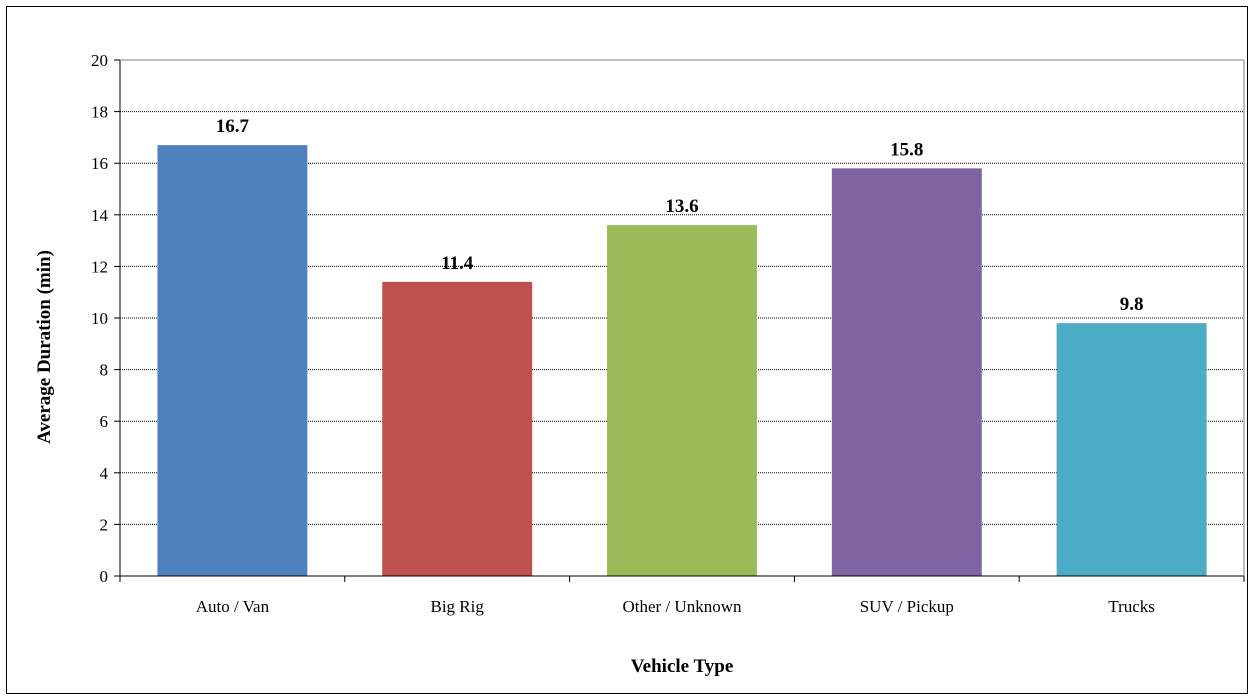 This screenshot has width=1255, height=700. What do you see at coordinates (104, 524) in the screenshot?
I see `y-tick-label: 2` at bounding box center [104, 524].